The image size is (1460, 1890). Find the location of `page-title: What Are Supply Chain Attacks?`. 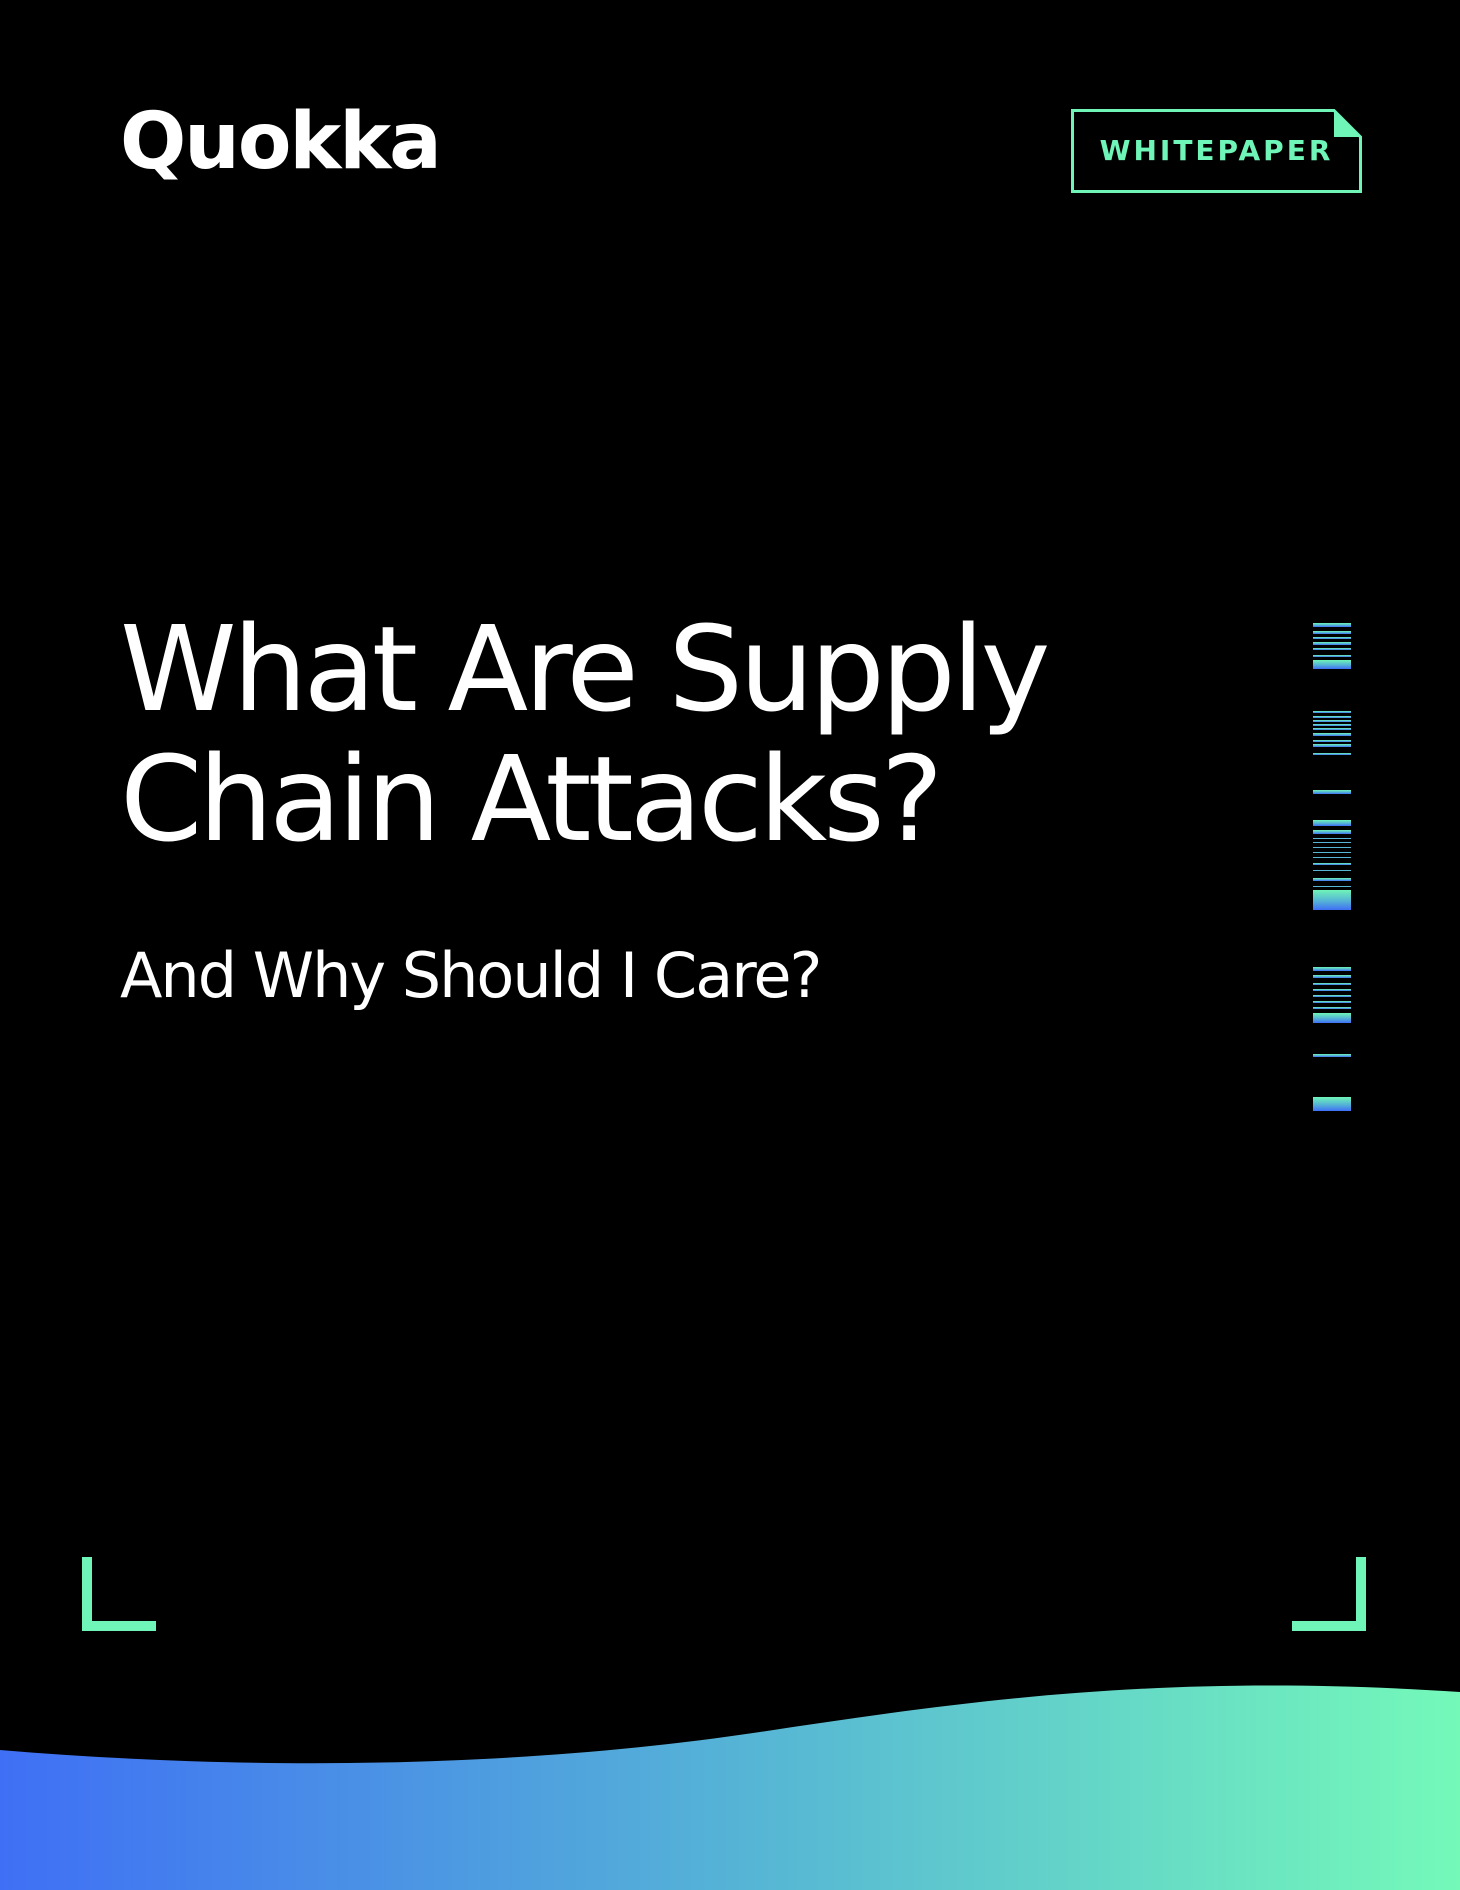

page-title: What Are Supply Chain Attacks? is located at coordinates (670, 734).